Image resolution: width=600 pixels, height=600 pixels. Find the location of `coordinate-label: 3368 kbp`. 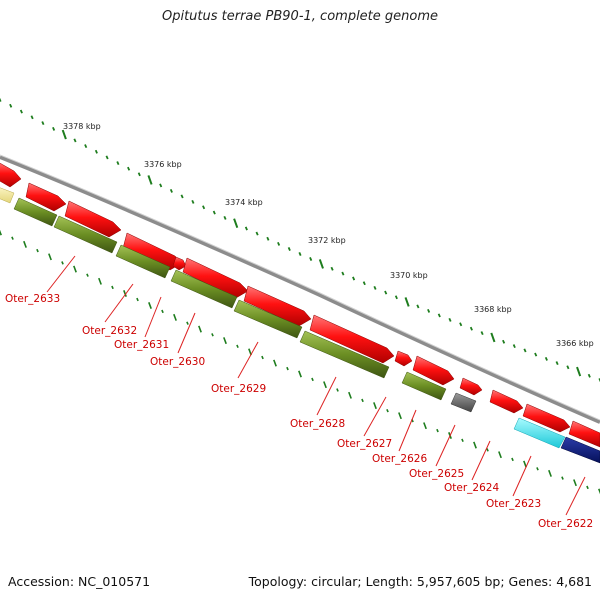

coordinate-label: 3368 kbp is located at coordinates (493, 309).